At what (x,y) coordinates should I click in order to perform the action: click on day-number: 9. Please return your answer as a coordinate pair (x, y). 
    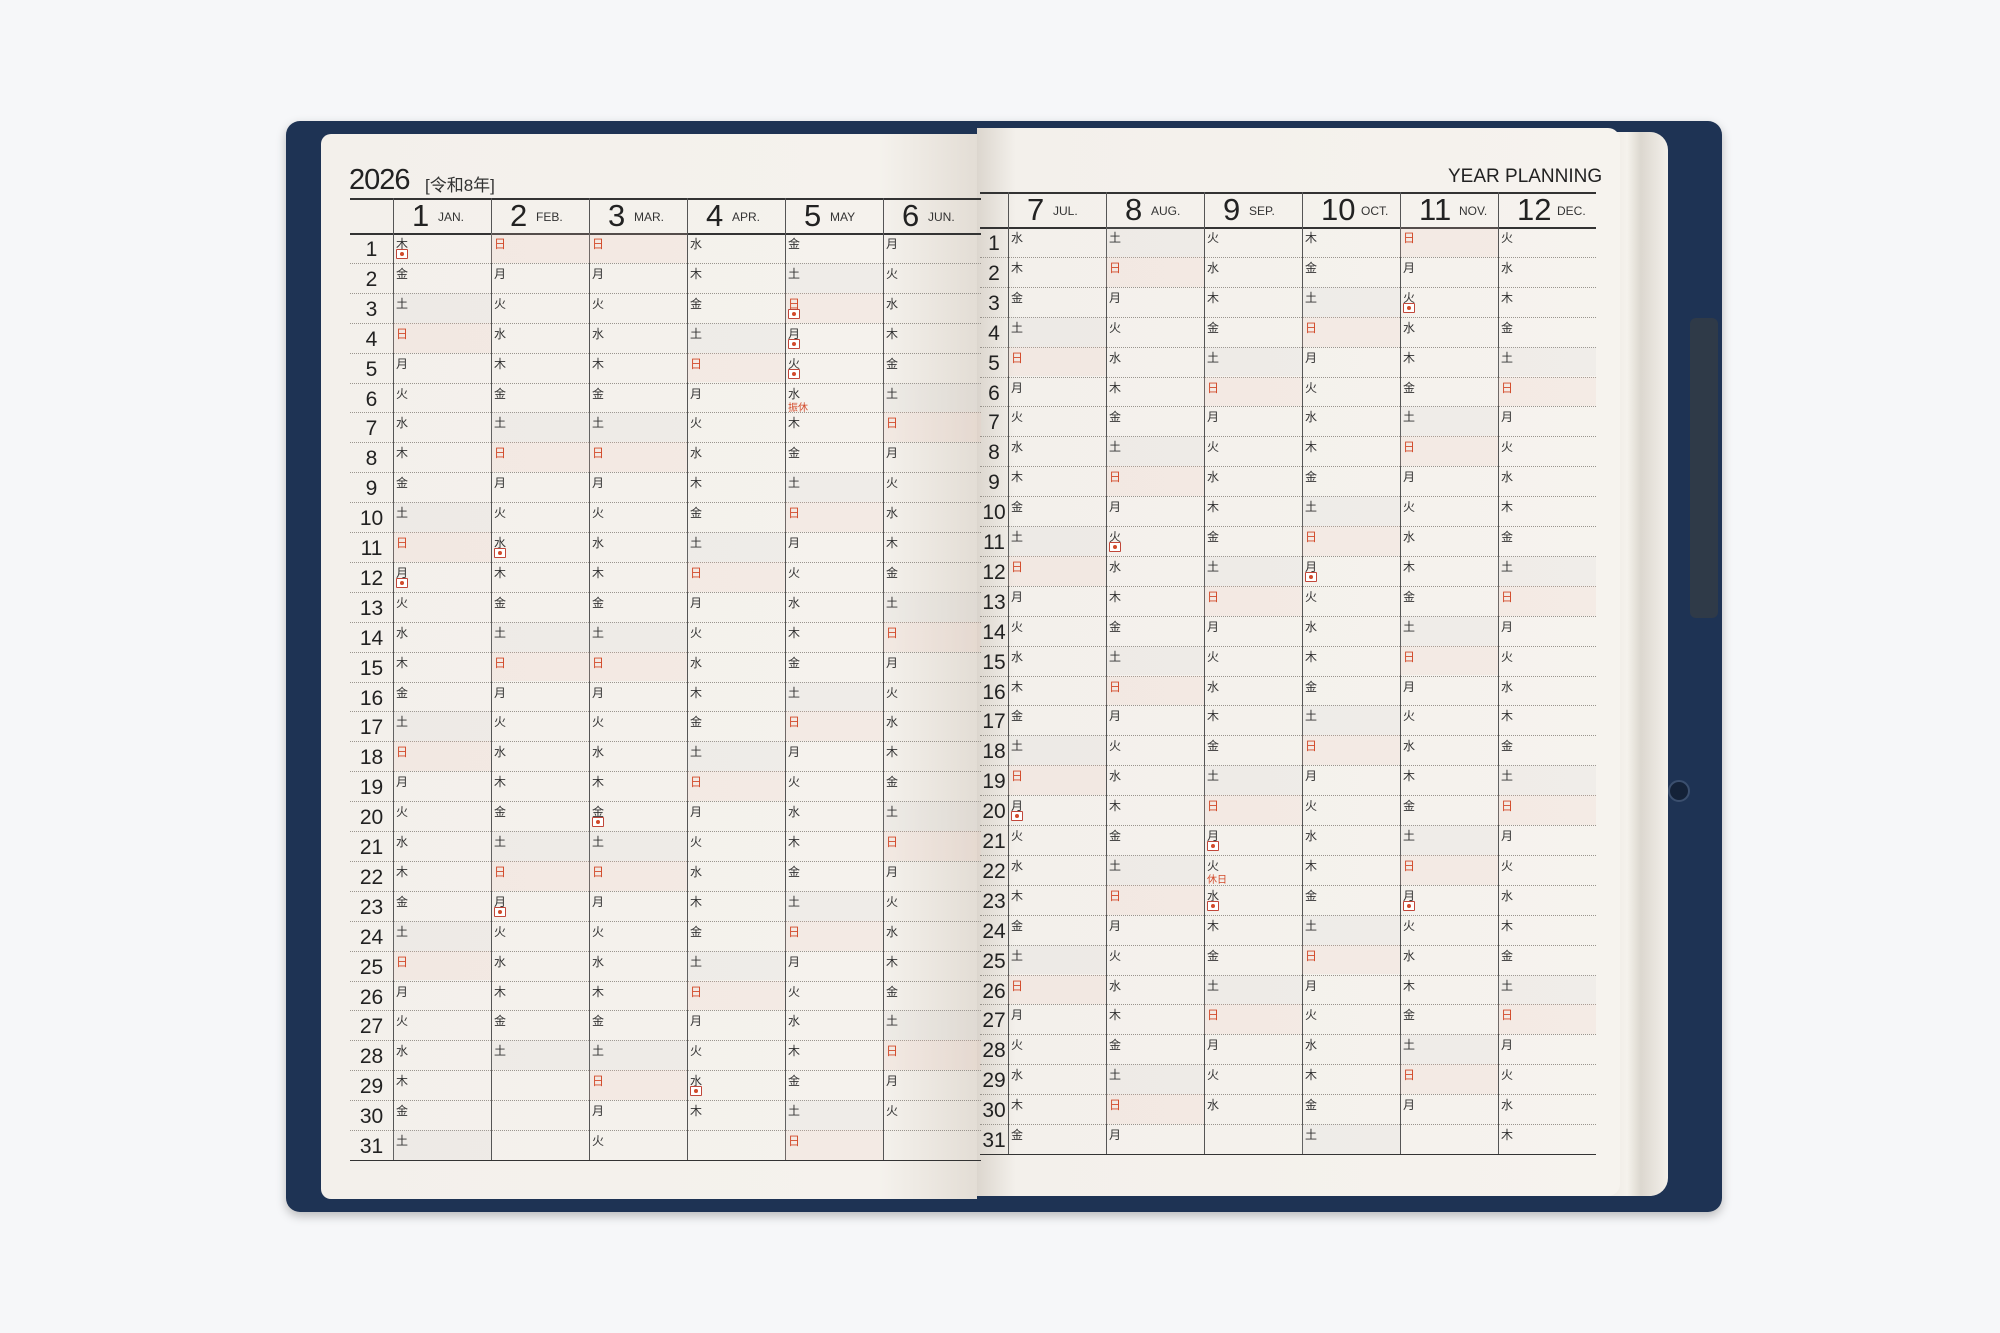
    Looking at the image, I should click on (994, 483).